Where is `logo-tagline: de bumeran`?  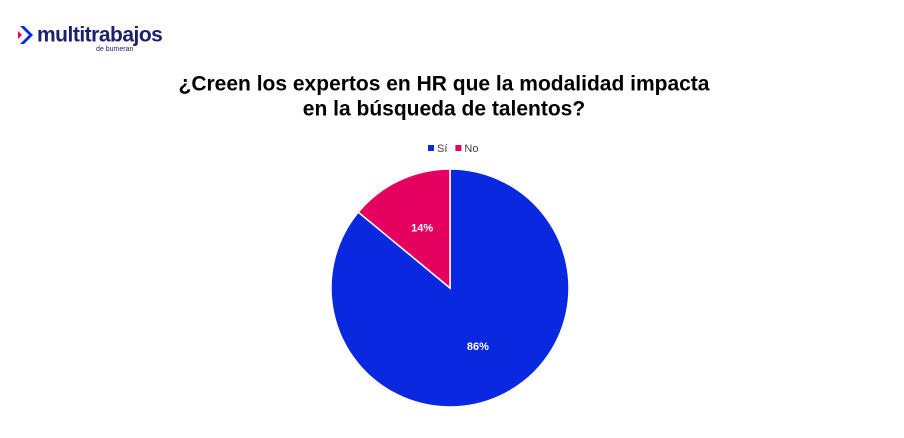 logo-tagline: de bumeran is located at coordinates (114, 49).